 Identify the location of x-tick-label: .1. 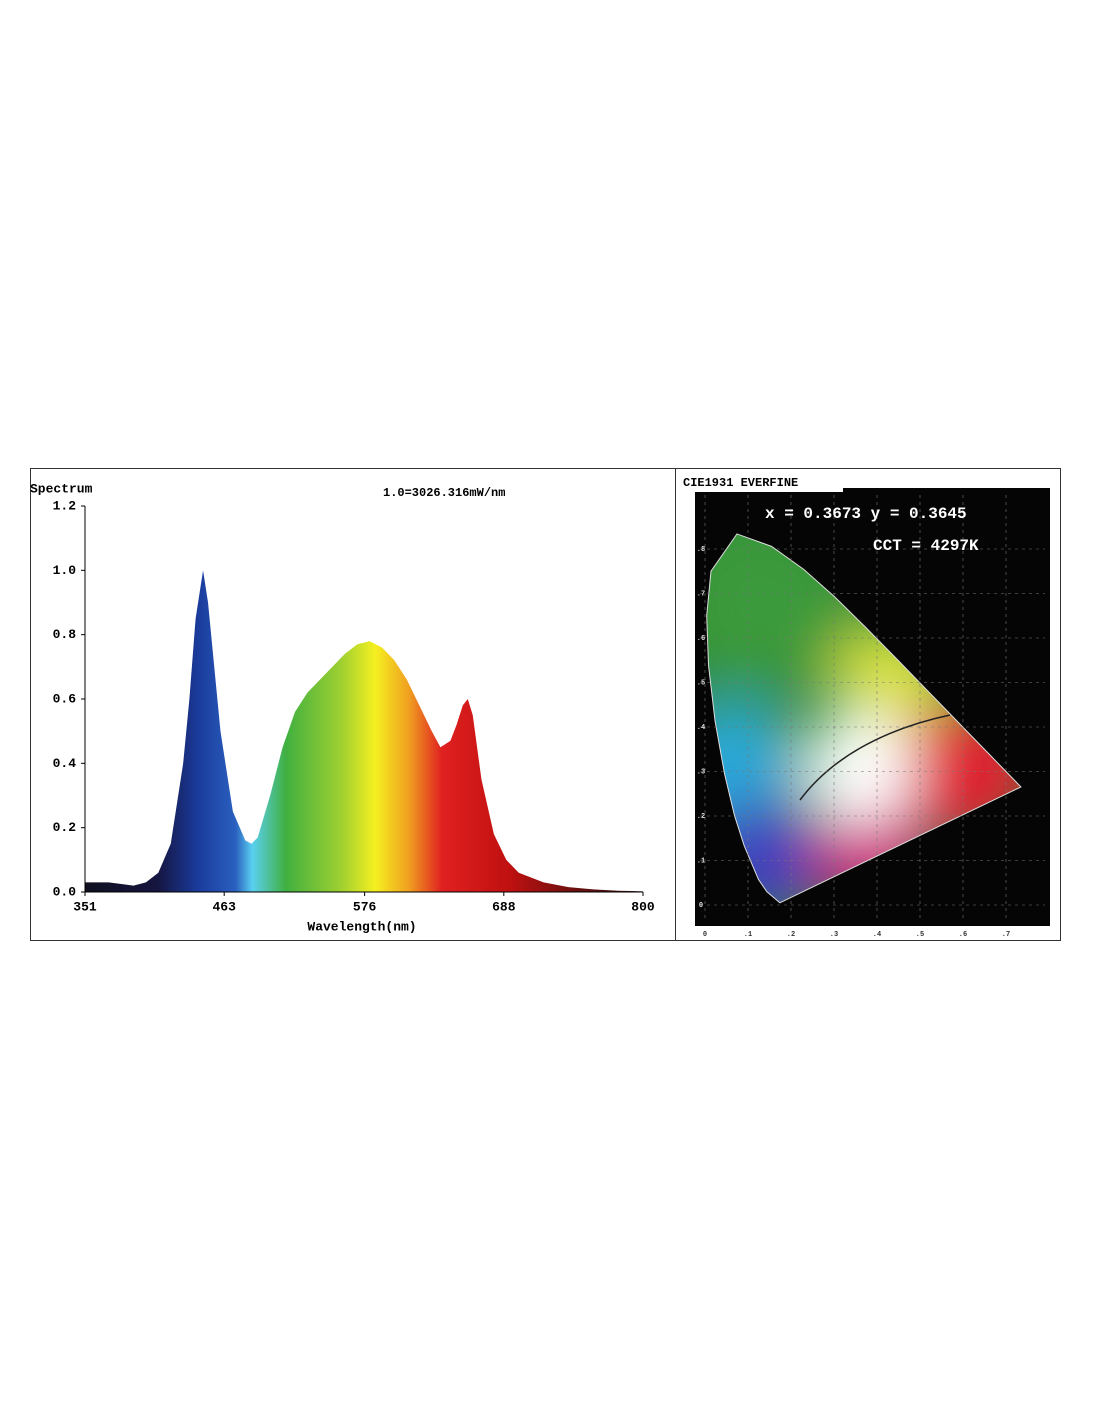
(748, 935).